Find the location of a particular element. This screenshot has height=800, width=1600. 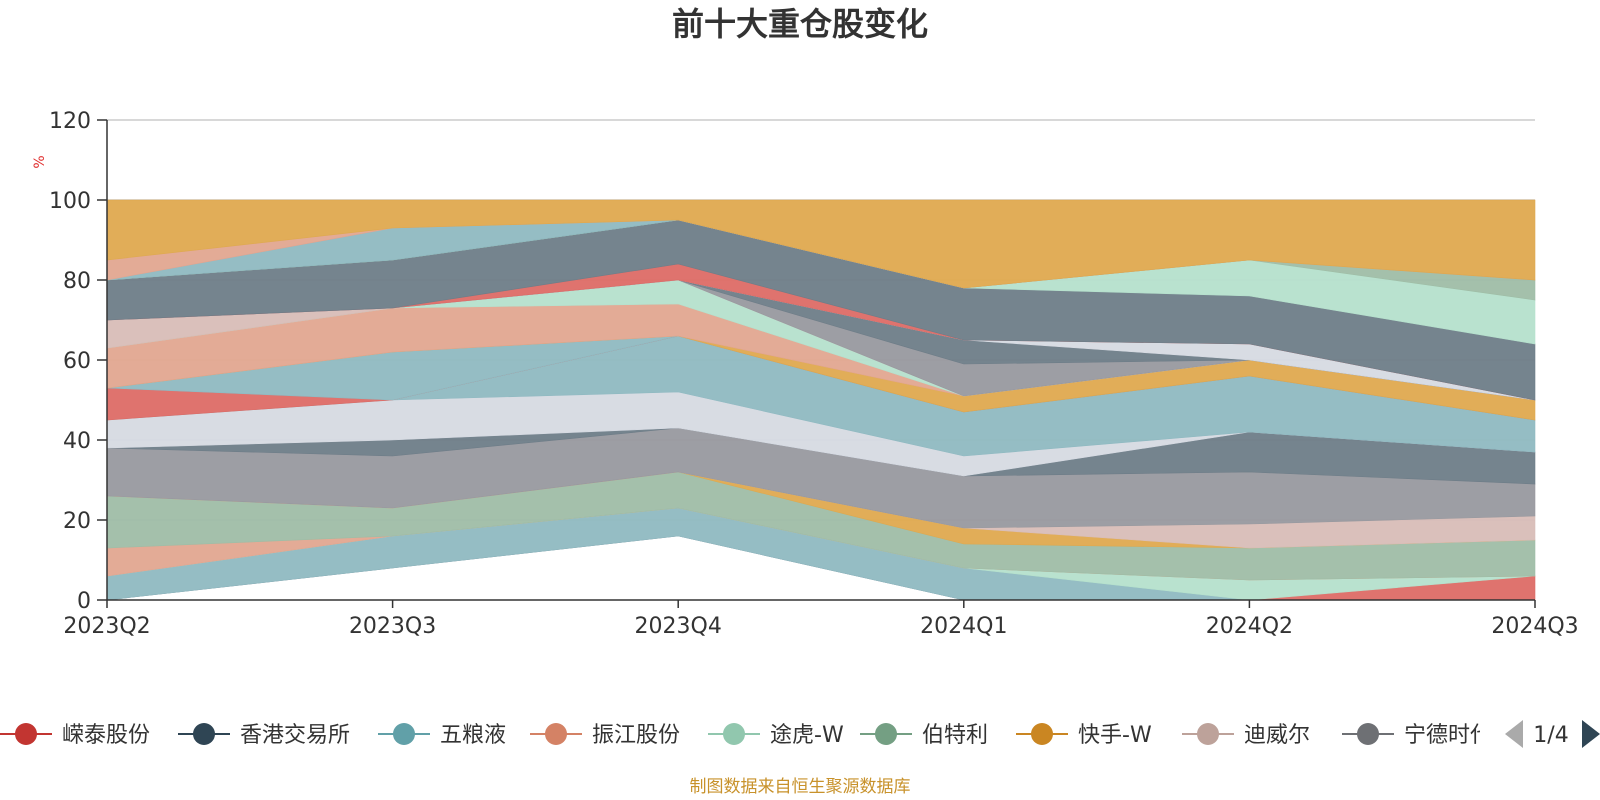

source-note: 制图数据来自恒生聚源数据库 is located at coordinates (800, 787).